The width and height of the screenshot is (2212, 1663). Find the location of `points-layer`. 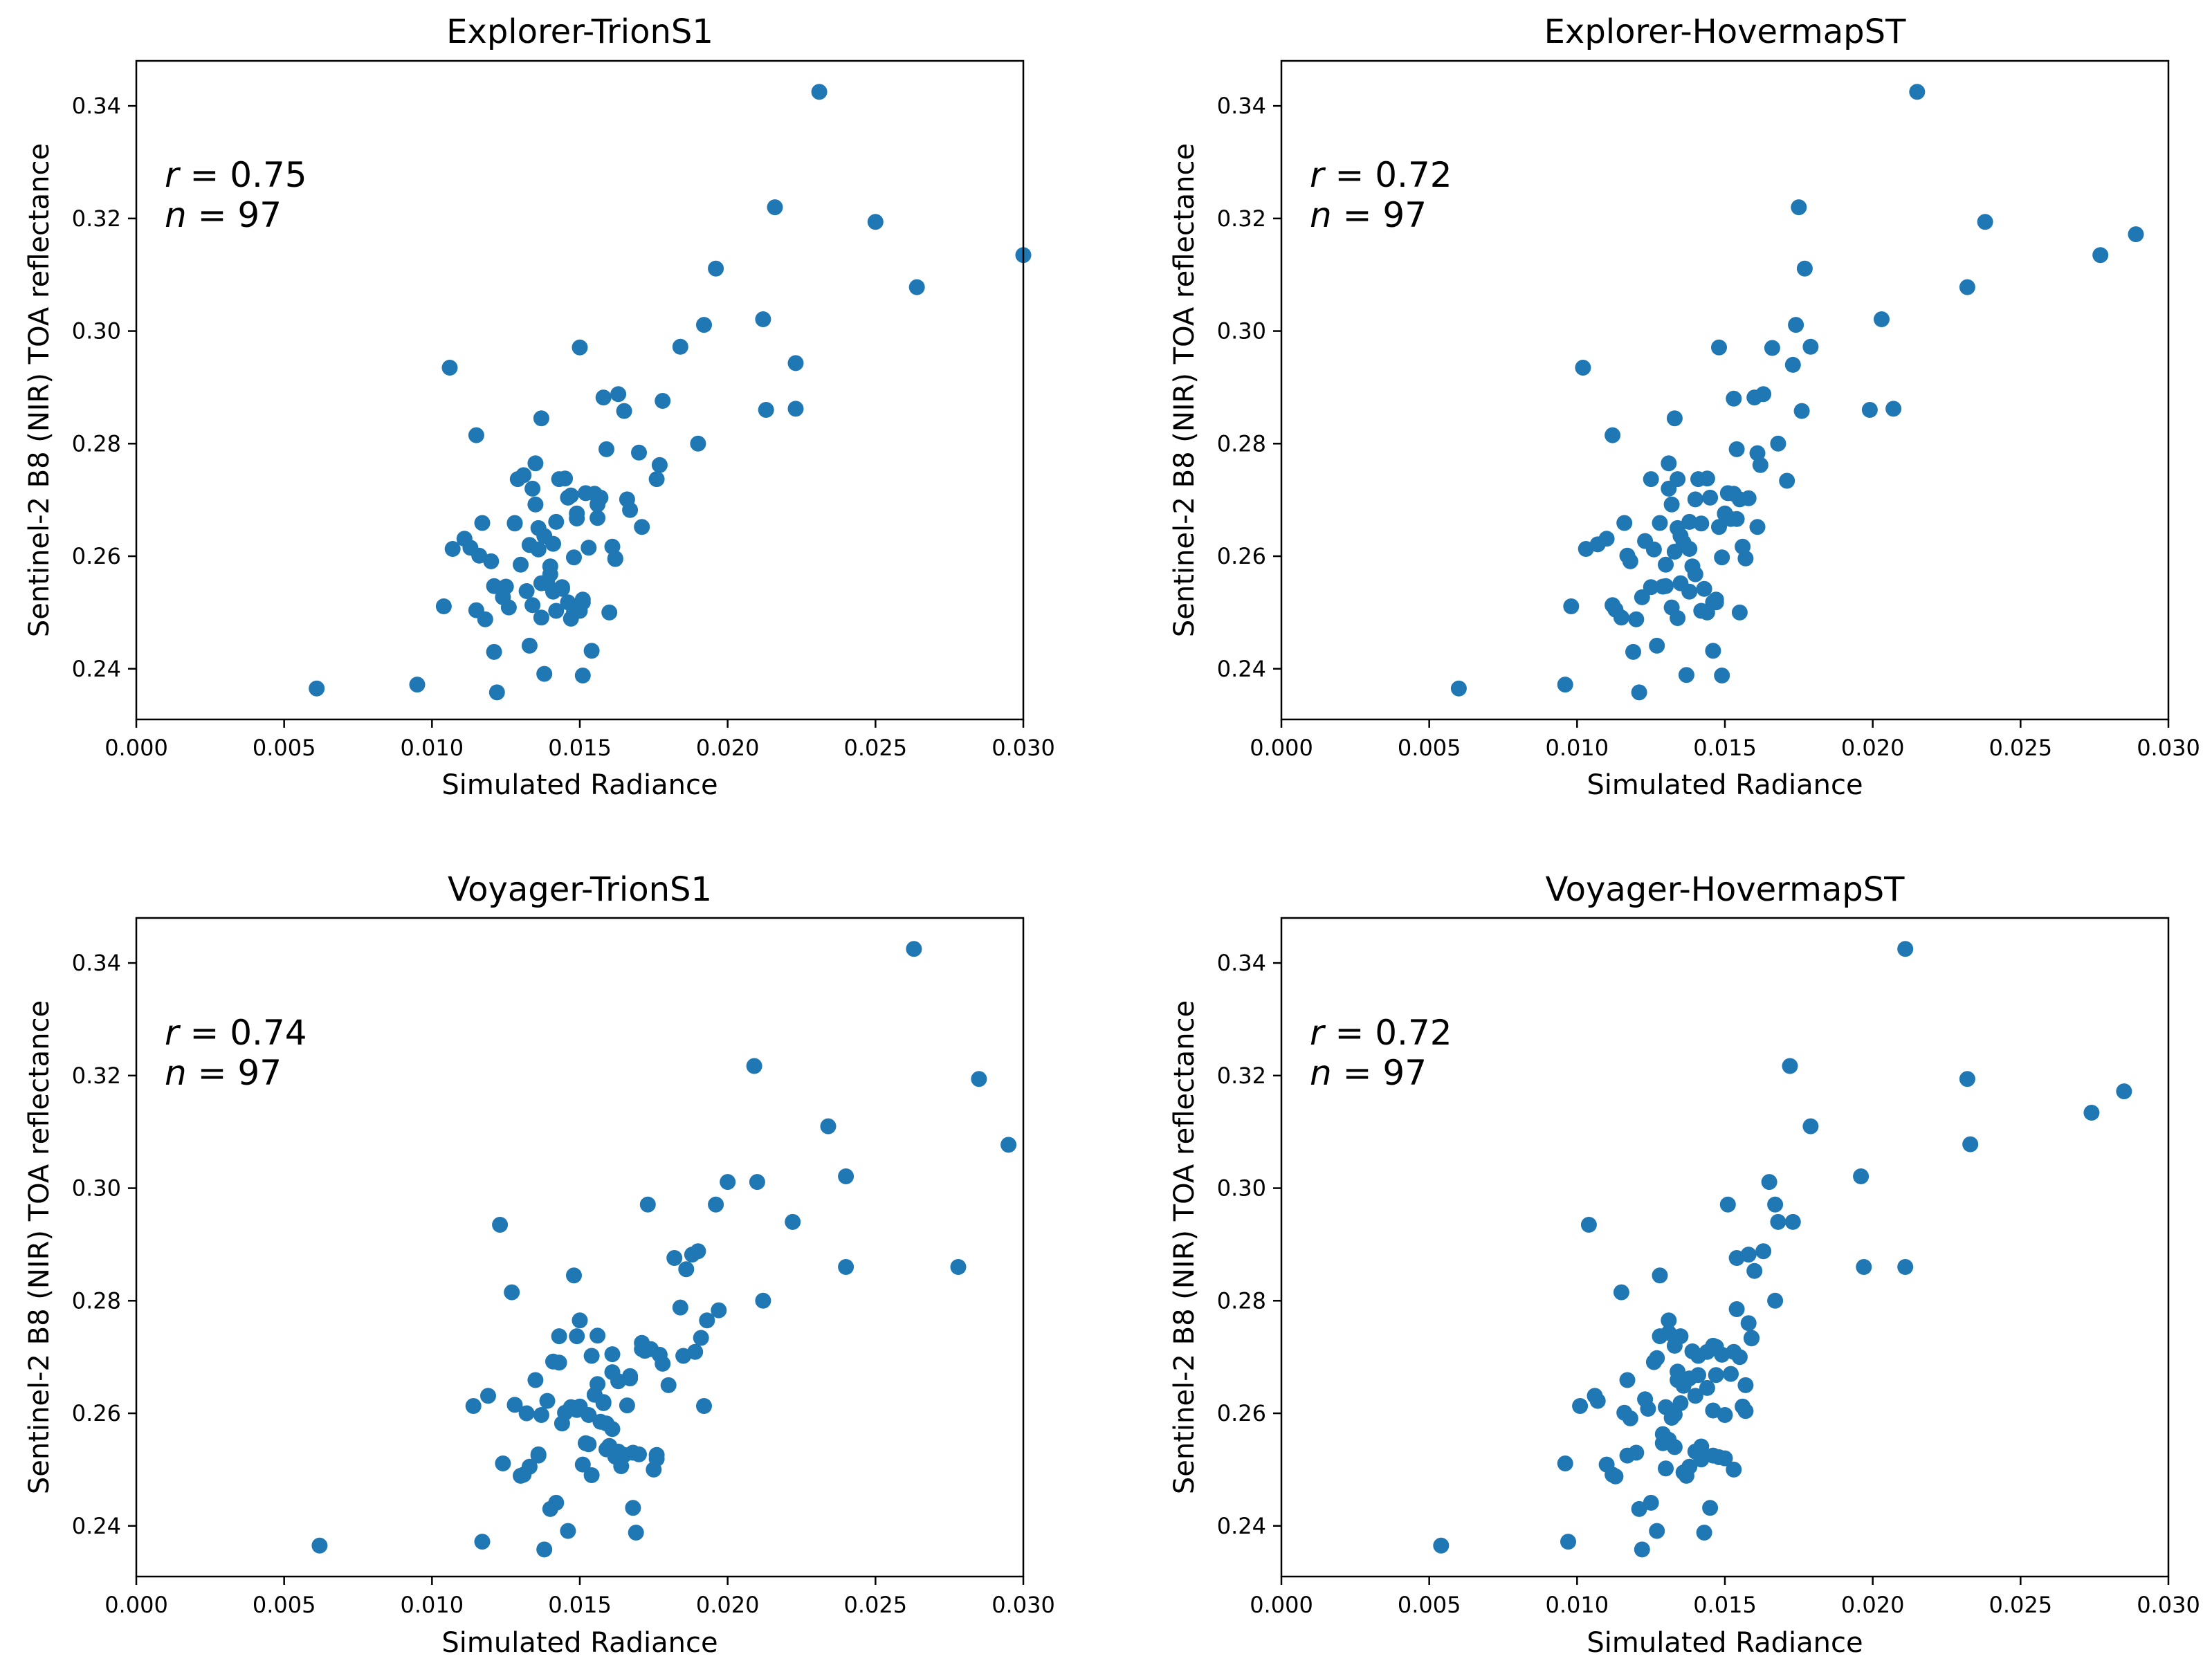

points-layer is located at coordinates (664, 1250).